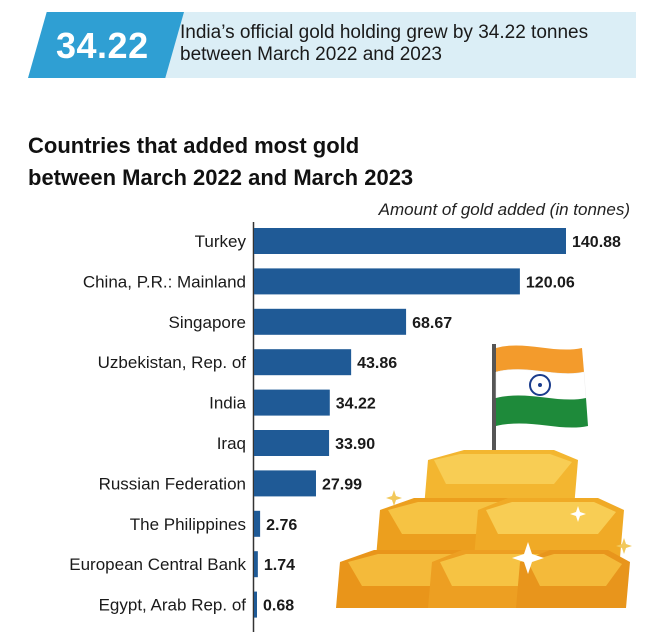  What do you see at coordinates (207, 322) in the screenshot?
I see `category-label: Singapore` at bounding box center [207, 322].